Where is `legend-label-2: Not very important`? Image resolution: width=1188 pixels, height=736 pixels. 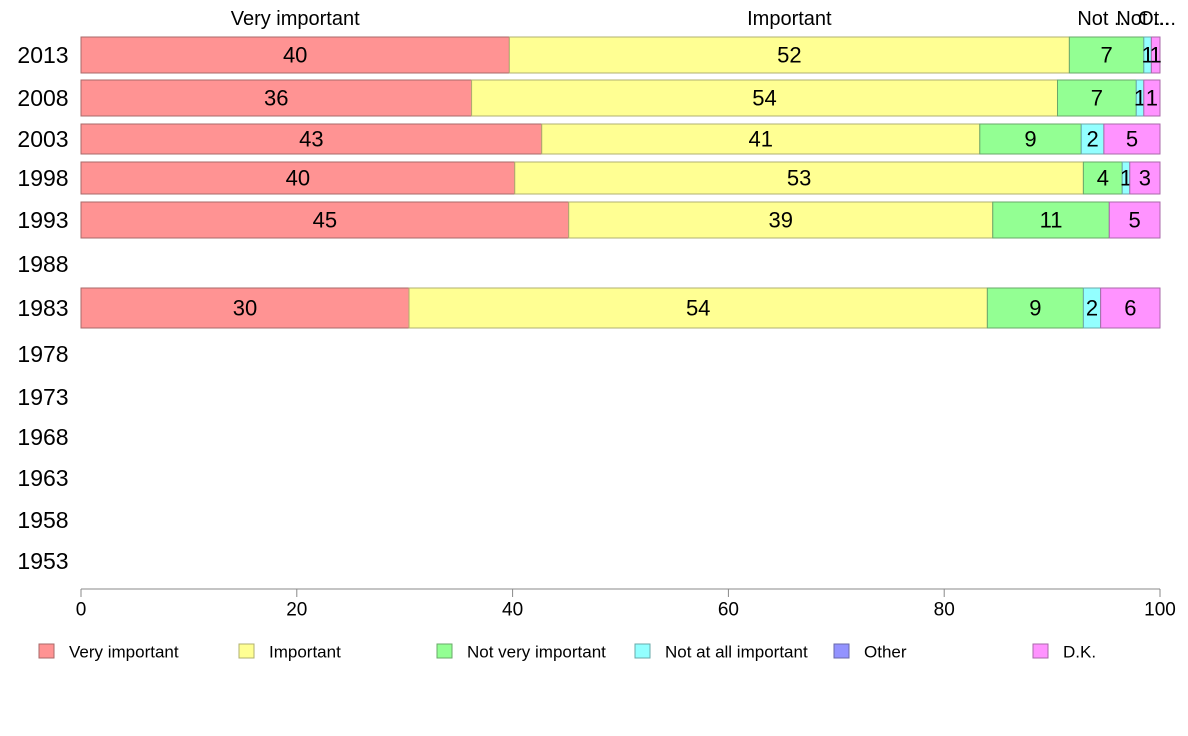 legend-label-2: Not very important is located at coordinates (536, 652).